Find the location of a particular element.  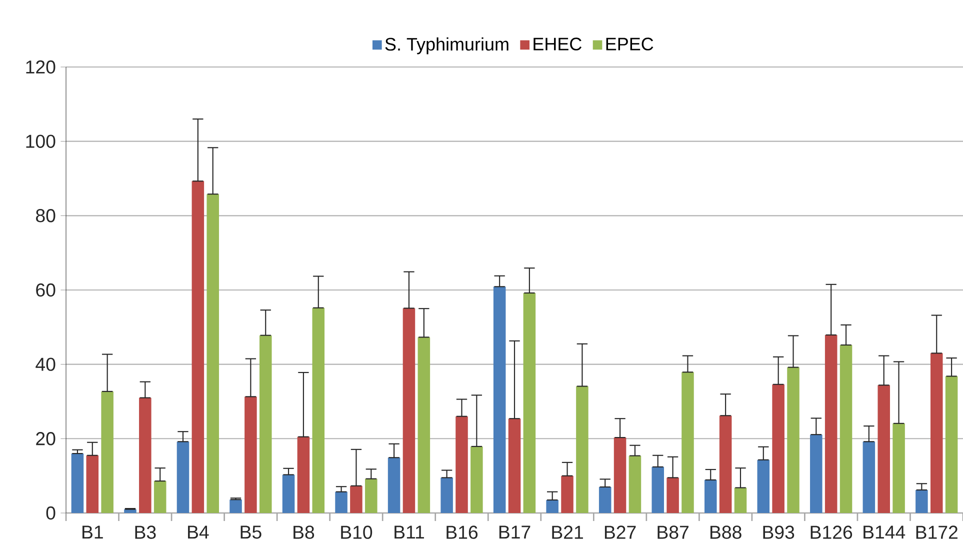

y-tick-label: 40 is located at coordinates (46, 364).